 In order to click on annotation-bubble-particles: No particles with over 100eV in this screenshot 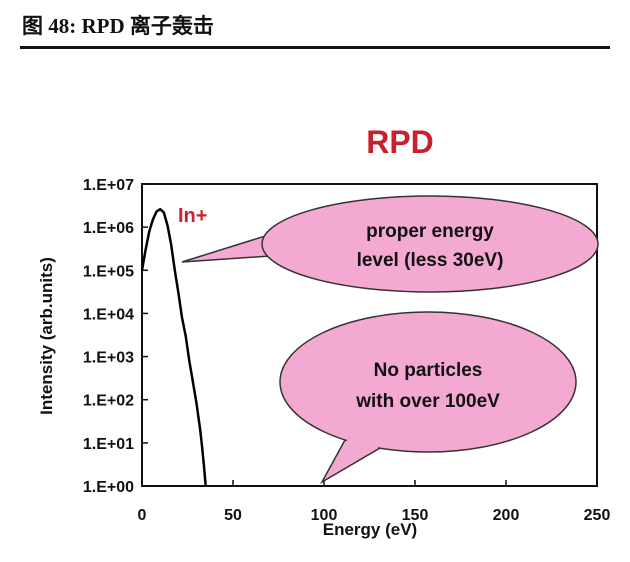, I will do `click(428, 398)`.